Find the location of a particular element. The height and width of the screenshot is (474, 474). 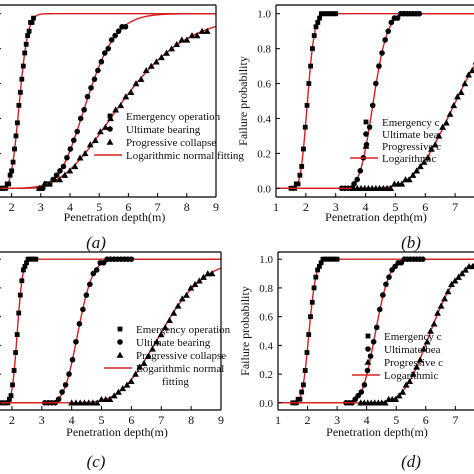

panel-caption: (c) is located at coordinates (96, 461).